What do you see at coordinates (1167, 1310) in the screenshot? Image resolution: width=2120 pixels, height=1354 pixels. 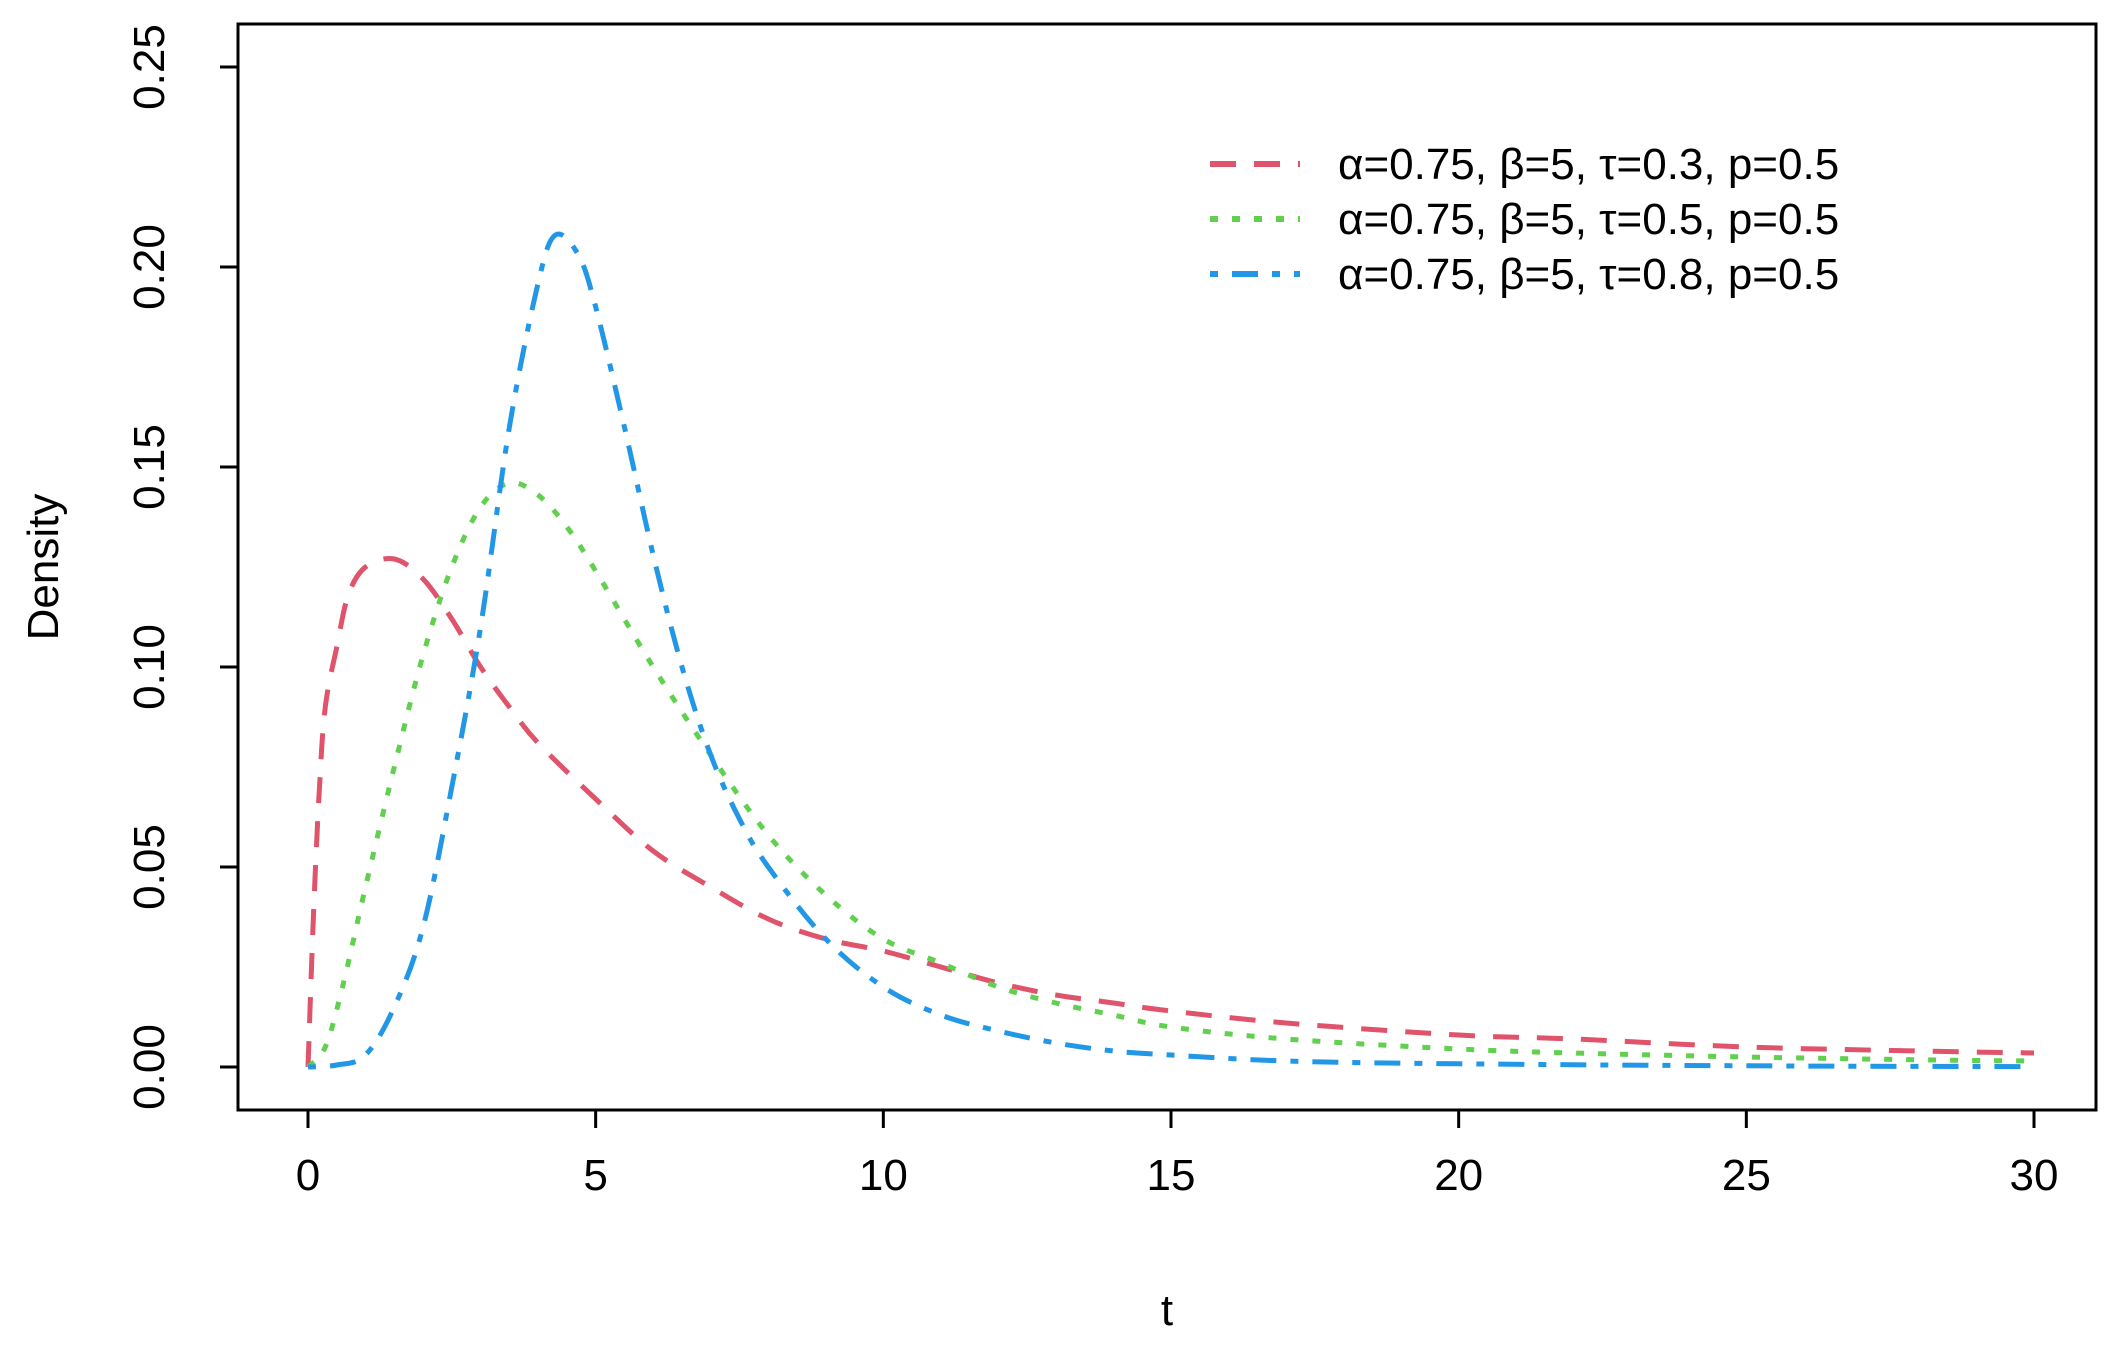 I see `x-axis-title: t` at bounding box center [1167, 1310].